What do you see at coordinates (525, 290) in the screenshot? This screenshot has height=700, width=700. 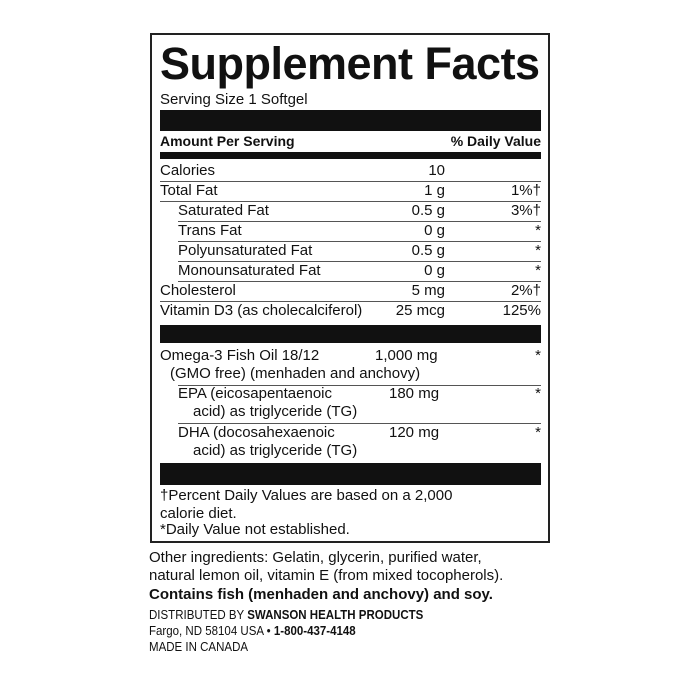 I see `nutrient-daily-value: 2%†` at bounding box center [525, 290].